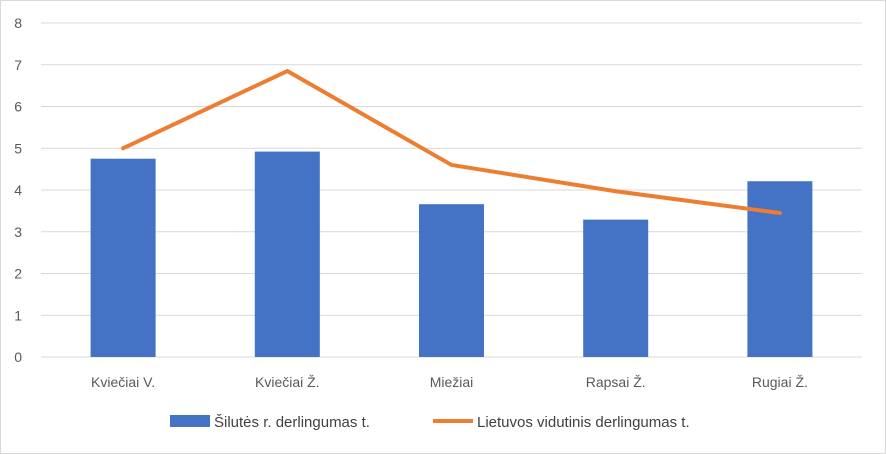 This screenshot has height=454, width=886. Describe the element at coordinates (123, 382) in the screenshot. I see `x-tick-label: Kviečiai V.` at that location.